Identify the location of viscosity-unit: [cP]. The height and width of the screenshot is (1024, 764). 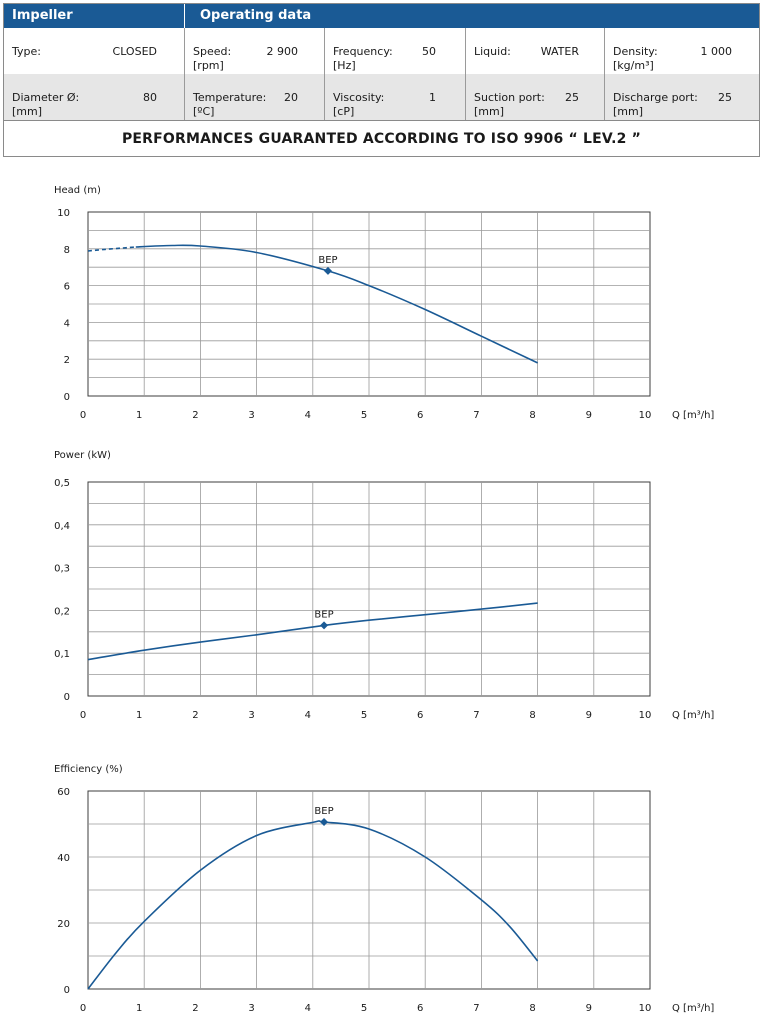
(344, 111).